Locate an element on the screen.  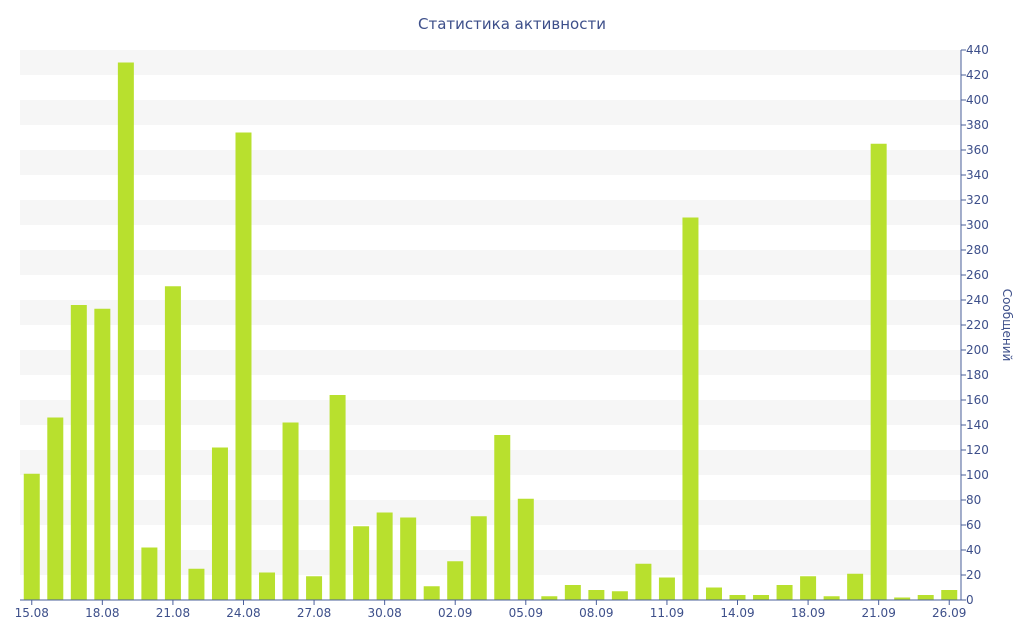
x-tick-label: 26.09 is located at coordinates (949, 613).